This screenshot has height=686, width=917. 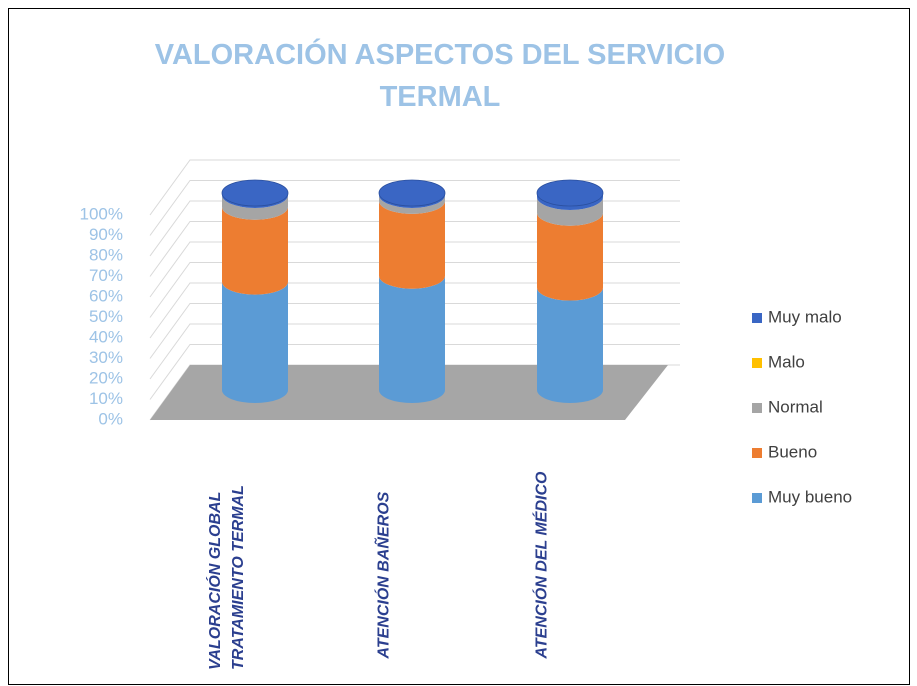 I want to click on y-tick-label: 50%, so click(x=106, y=316).